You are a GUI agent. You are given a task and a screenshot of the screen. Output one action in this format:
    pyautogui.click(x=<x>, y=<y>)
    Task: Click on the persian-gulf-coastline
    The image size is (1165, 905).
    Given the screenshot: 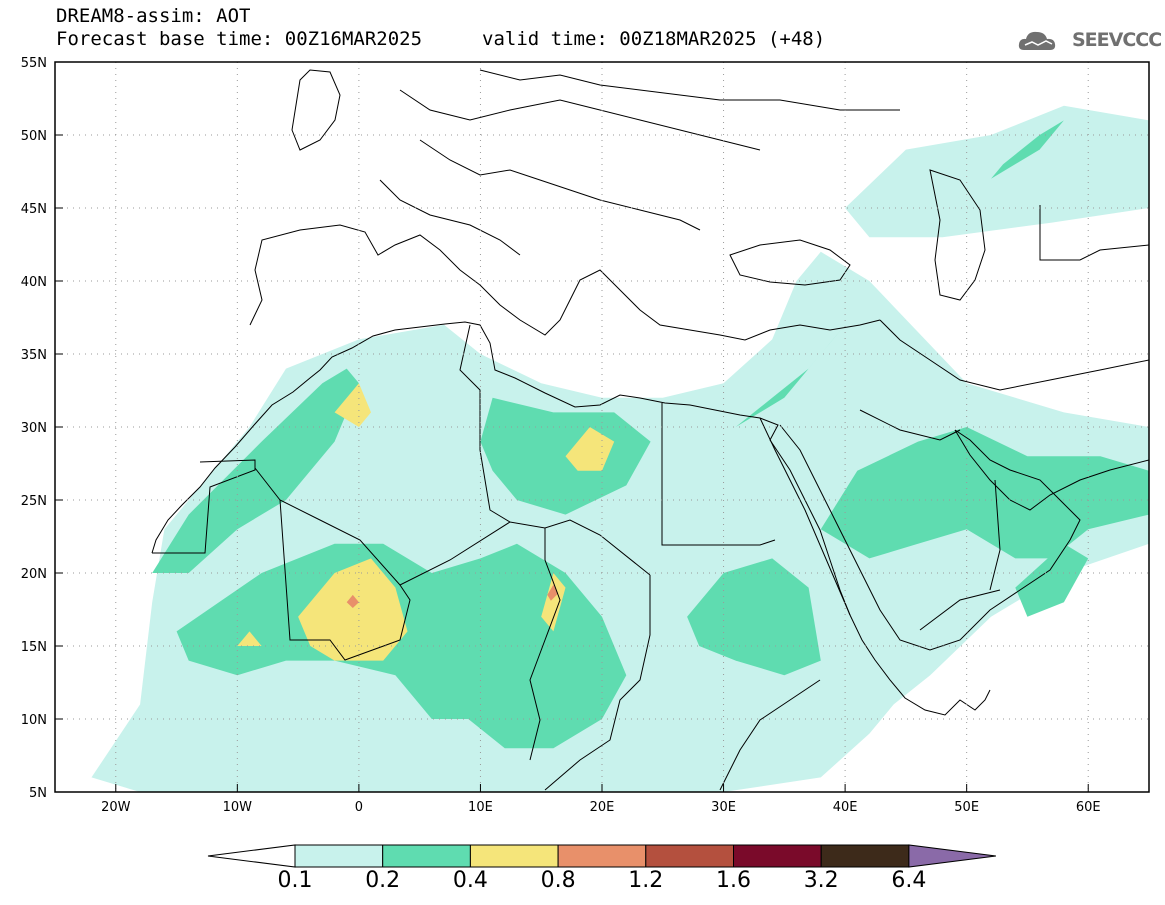 What is the action you would take?
    pyautogui.click(x=1051, y=470)
    